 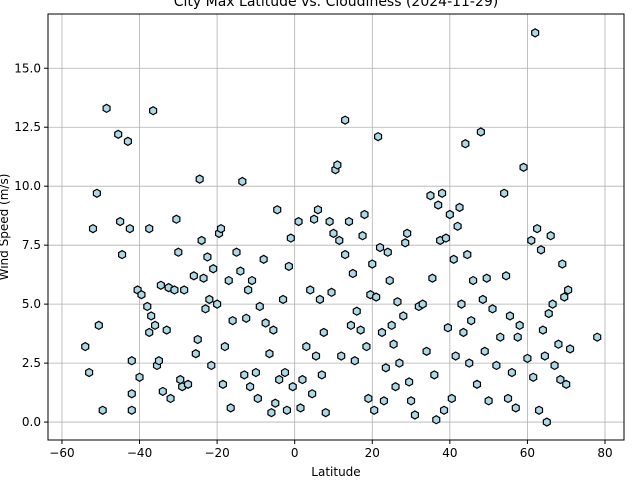 What do you see at coordinates (216, 453) in the screenshot?
I see `x-tick-label: −20` at bounding box center [216, 453].